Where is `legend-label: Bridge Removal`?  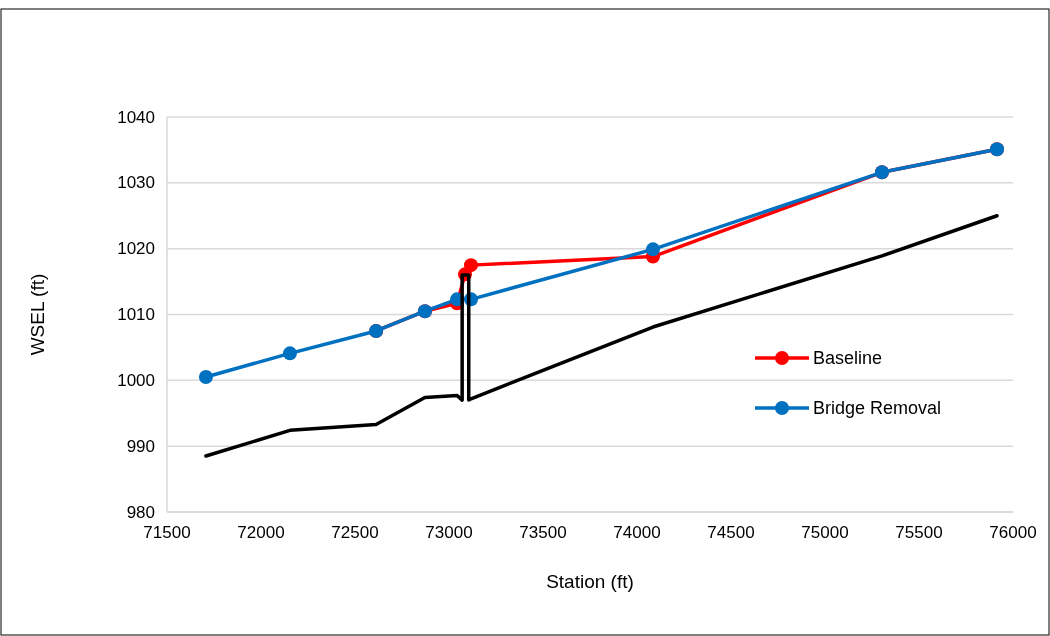
legend-label: Bridge Removal is located at coordinates (877, 408).